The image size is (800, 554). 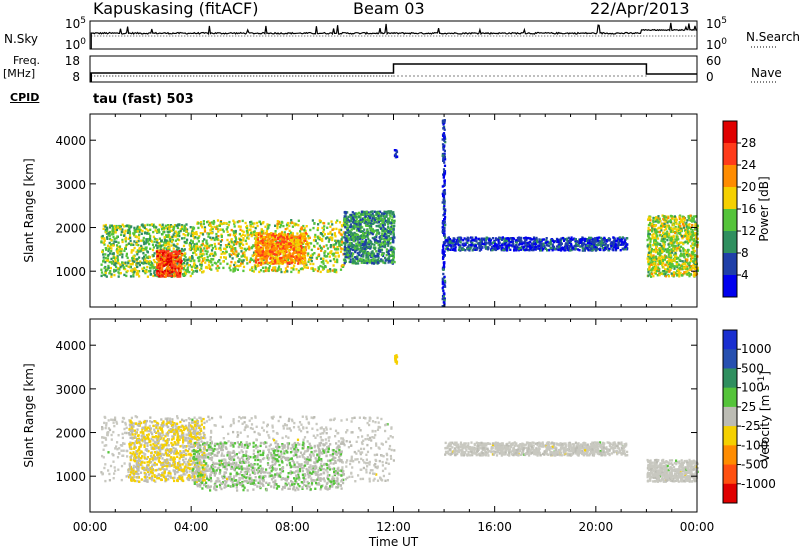 I want to click on power-ytick-0: 1000, so click(x=70, y=272).